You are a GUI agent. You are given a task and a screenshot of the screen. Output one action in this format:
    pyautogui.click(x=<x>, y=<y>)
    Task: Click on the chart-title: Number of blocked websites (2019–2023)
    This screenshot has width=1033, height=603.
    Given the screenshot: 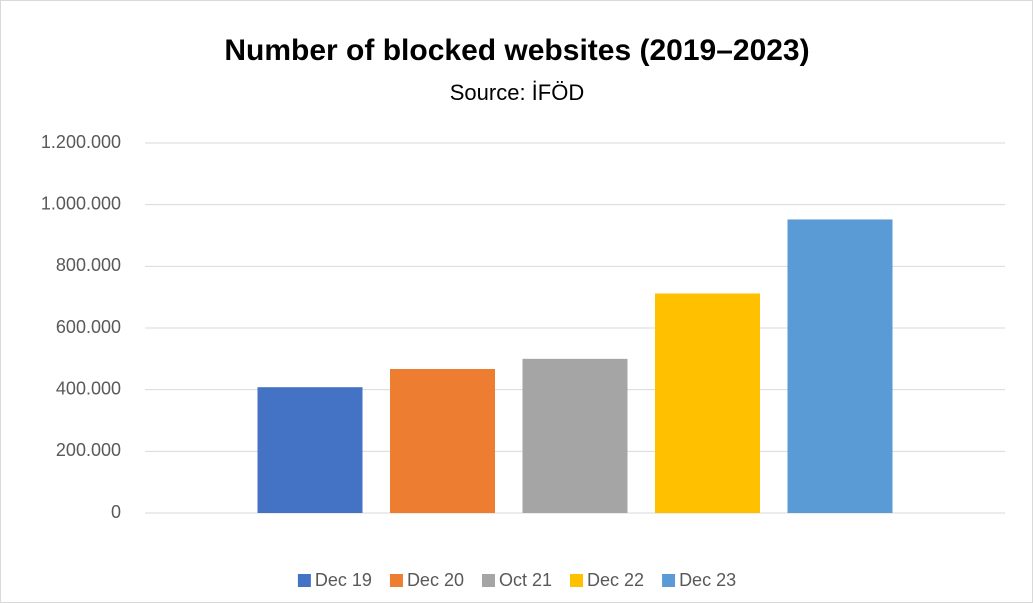 What is the action you would take?
    pyautogui.click(x=516, y=50)
    